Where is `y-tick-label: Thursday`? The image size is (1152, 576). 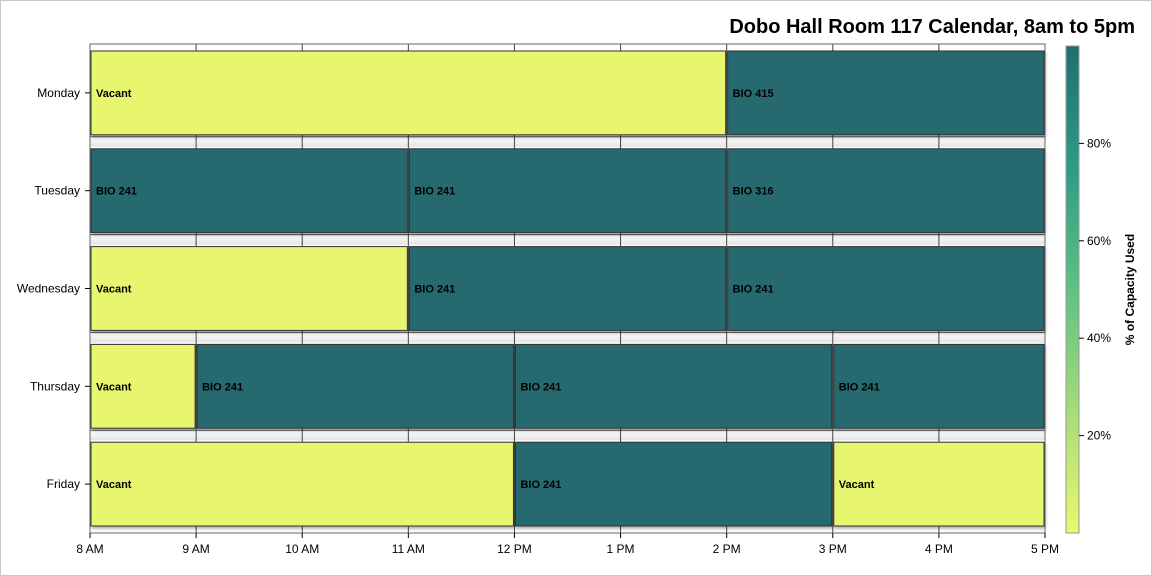
y-tick-label: Thursday is located at coordinates (55, 386).